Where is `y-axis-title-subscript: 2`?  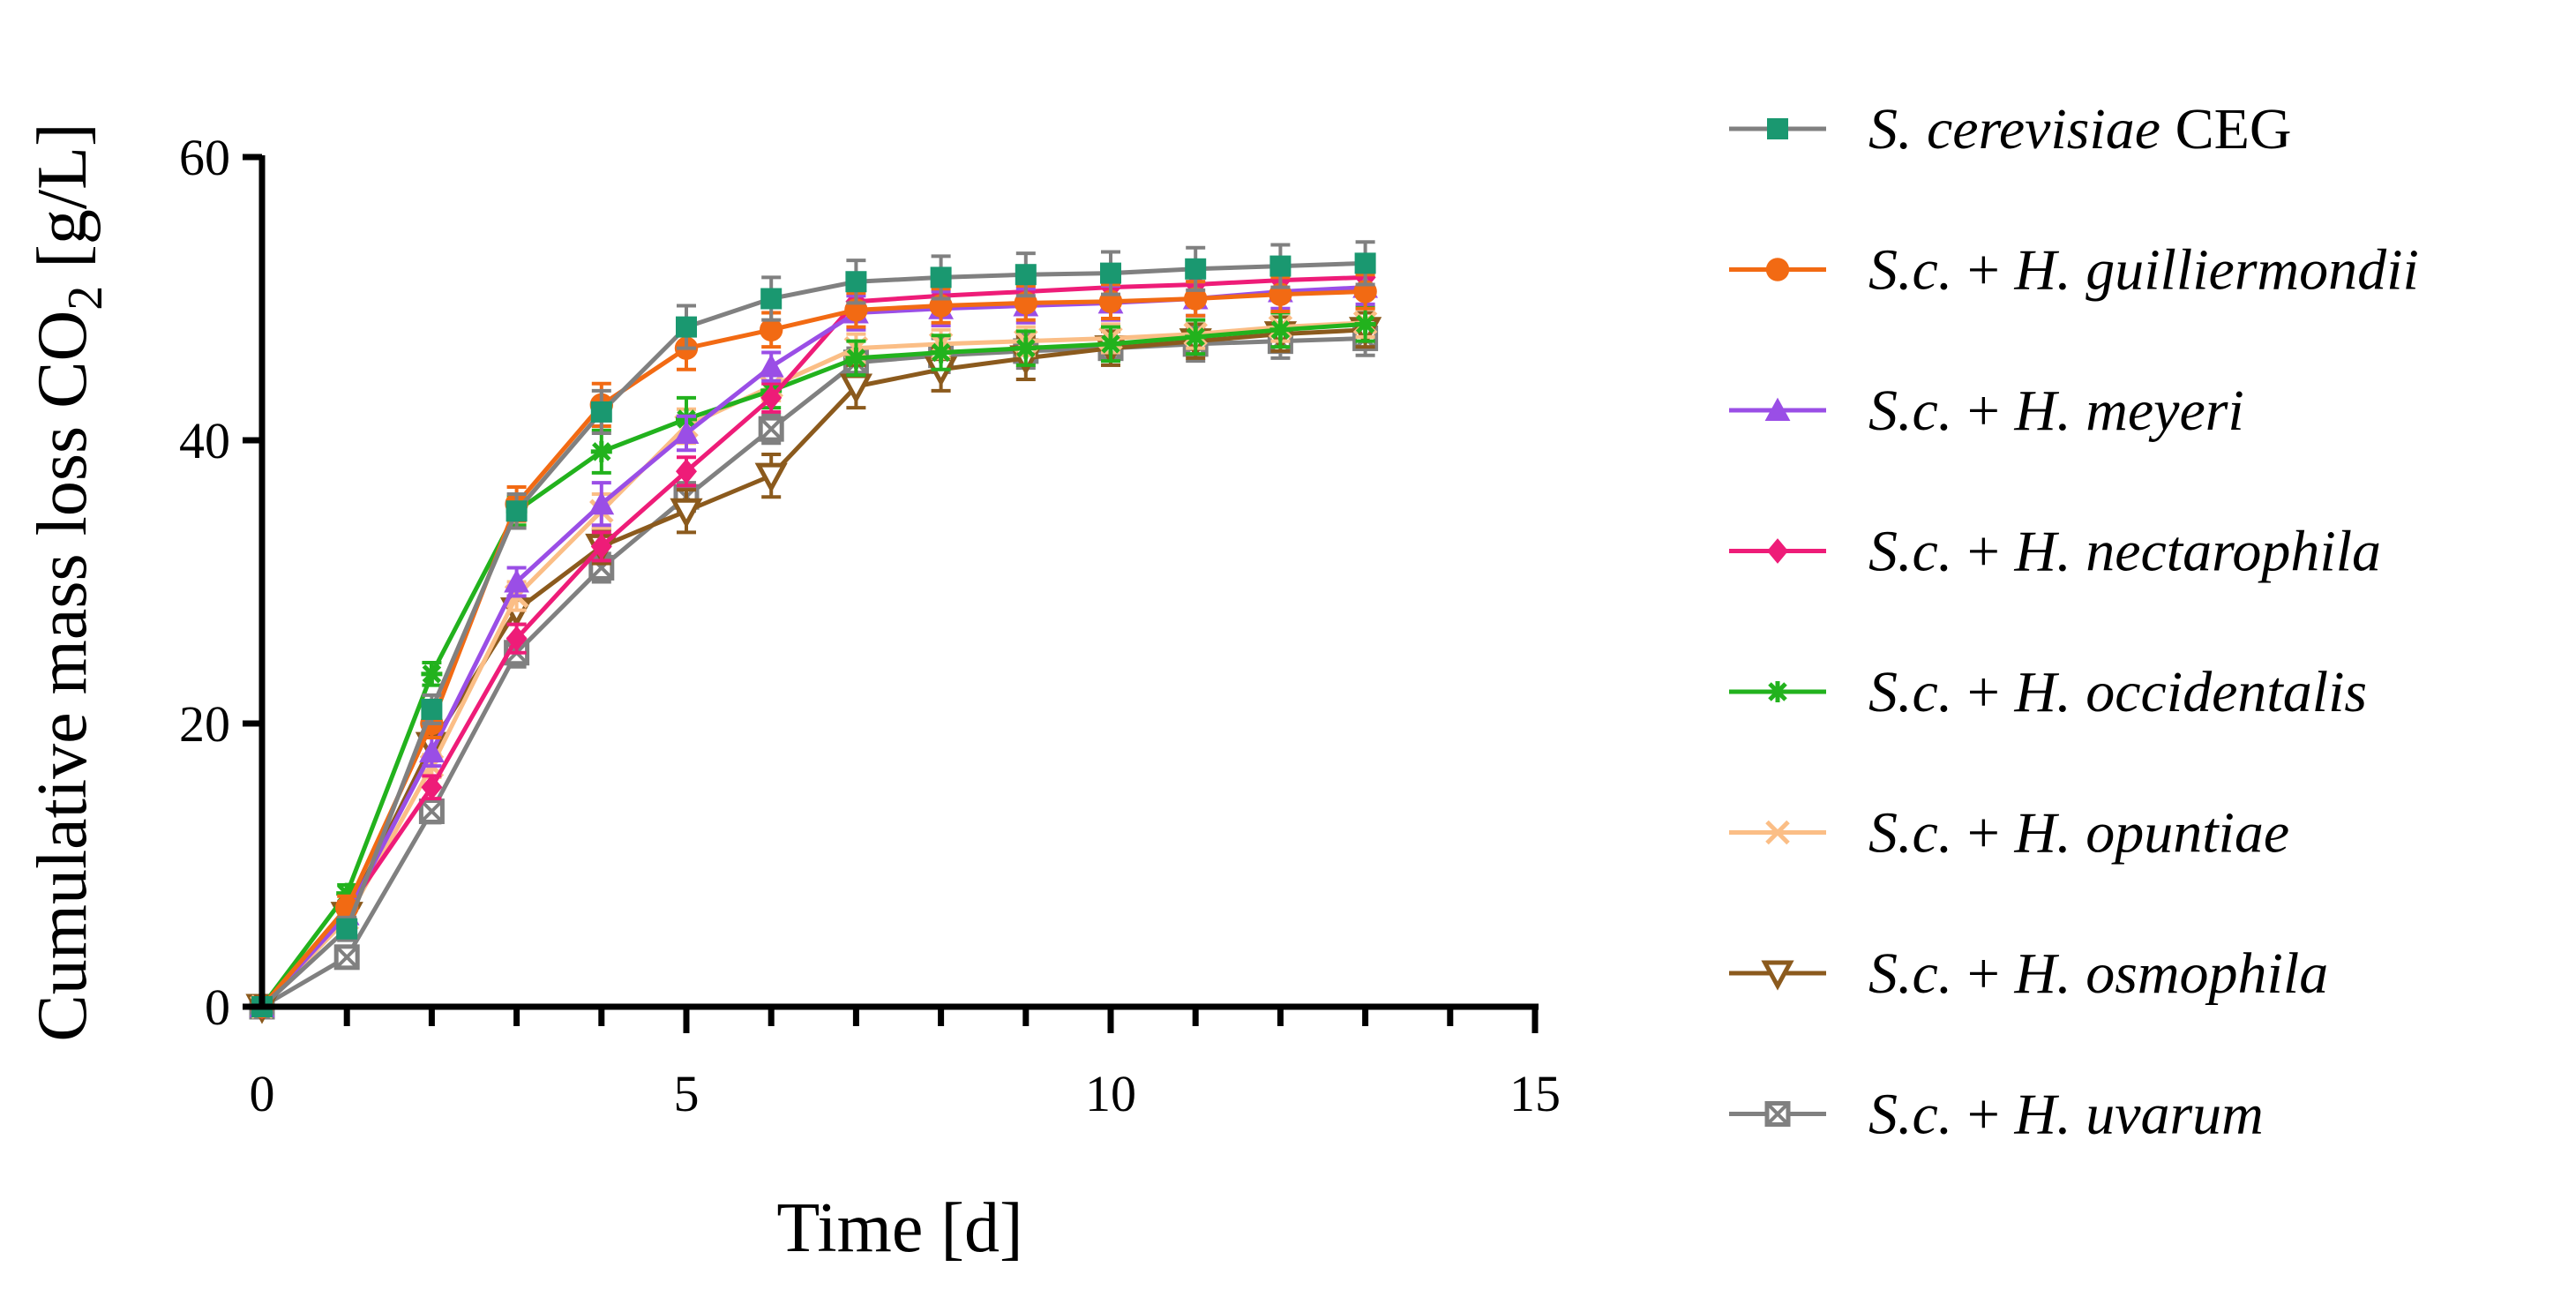 y-axis-title-subscript: 2 is located at coordinates (85, 298).